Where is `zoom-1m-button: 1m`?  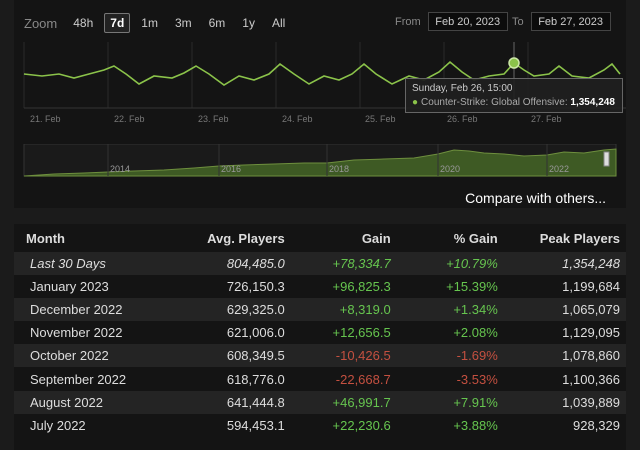 zoom-1m-button: 1m is located at coordinates (149, 23).